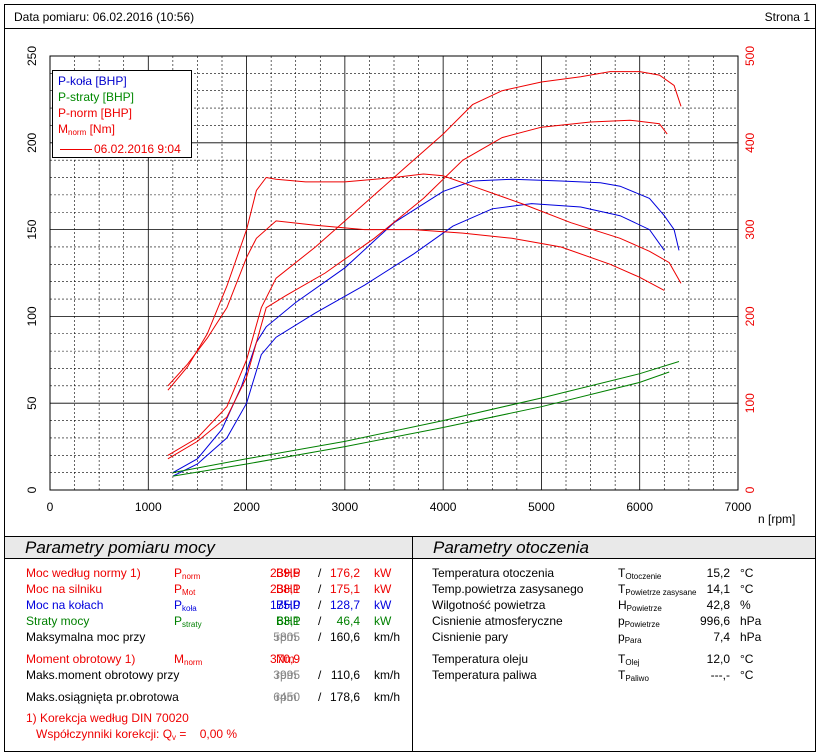 This screenshot has width=822, height=756. Describe the element at coordinates (750, 403) in the screenshot. I see `right-y-tick-label: 100` at that location.